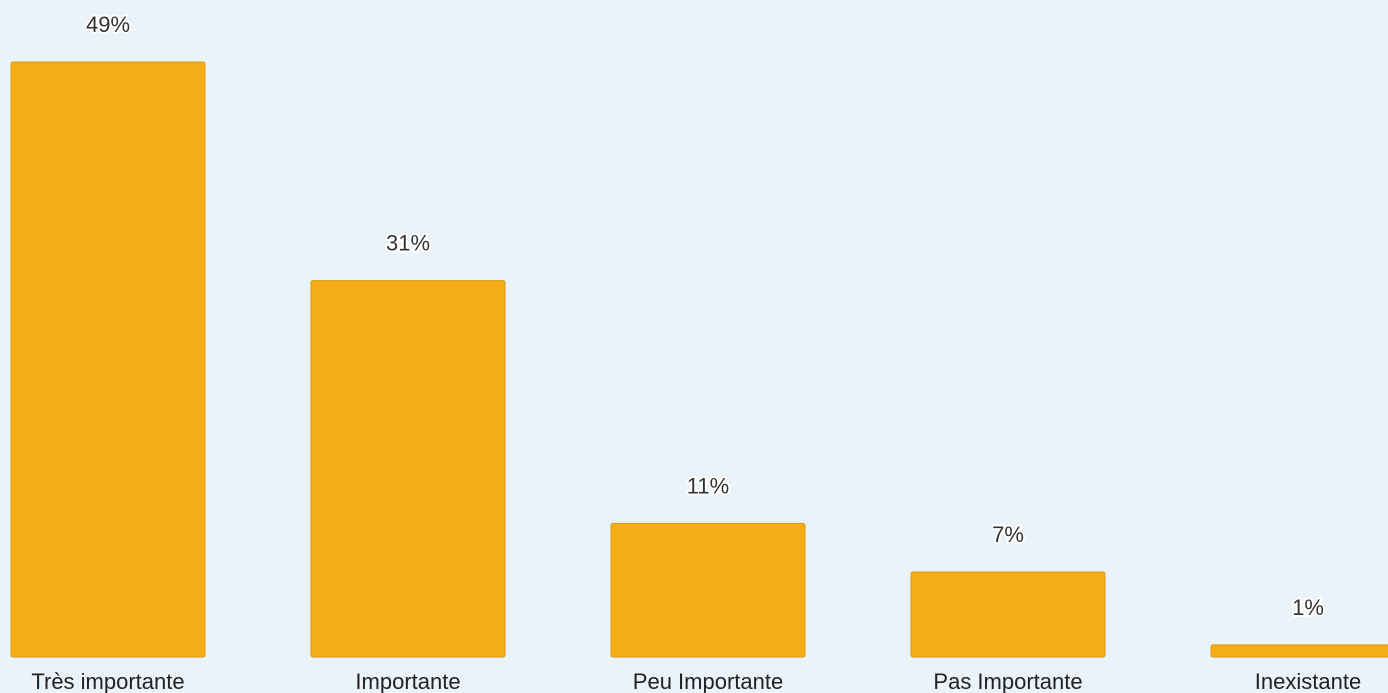 This screenshot has width=1388, height=693. Describe the element at coordinates (108, 24) in the screenshot. I see `value-label-0: 49%` at that location.